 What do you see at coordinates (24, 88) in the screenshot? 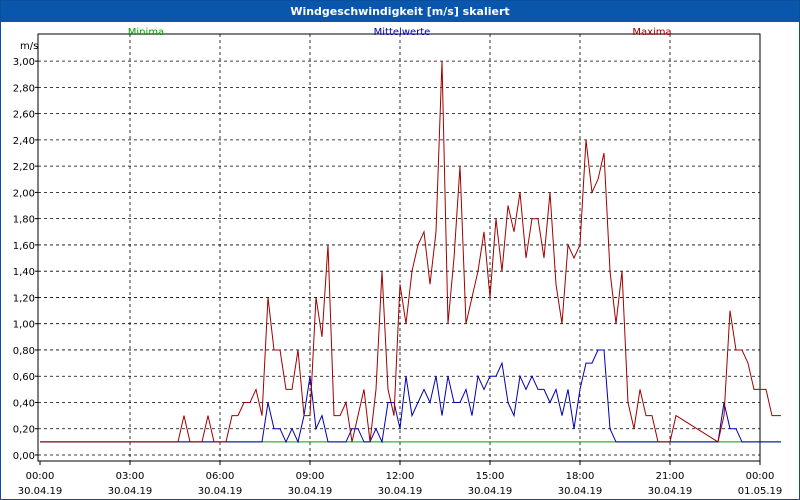
I see `y-tick-label: 2,80` at bounding box center [24, 88].